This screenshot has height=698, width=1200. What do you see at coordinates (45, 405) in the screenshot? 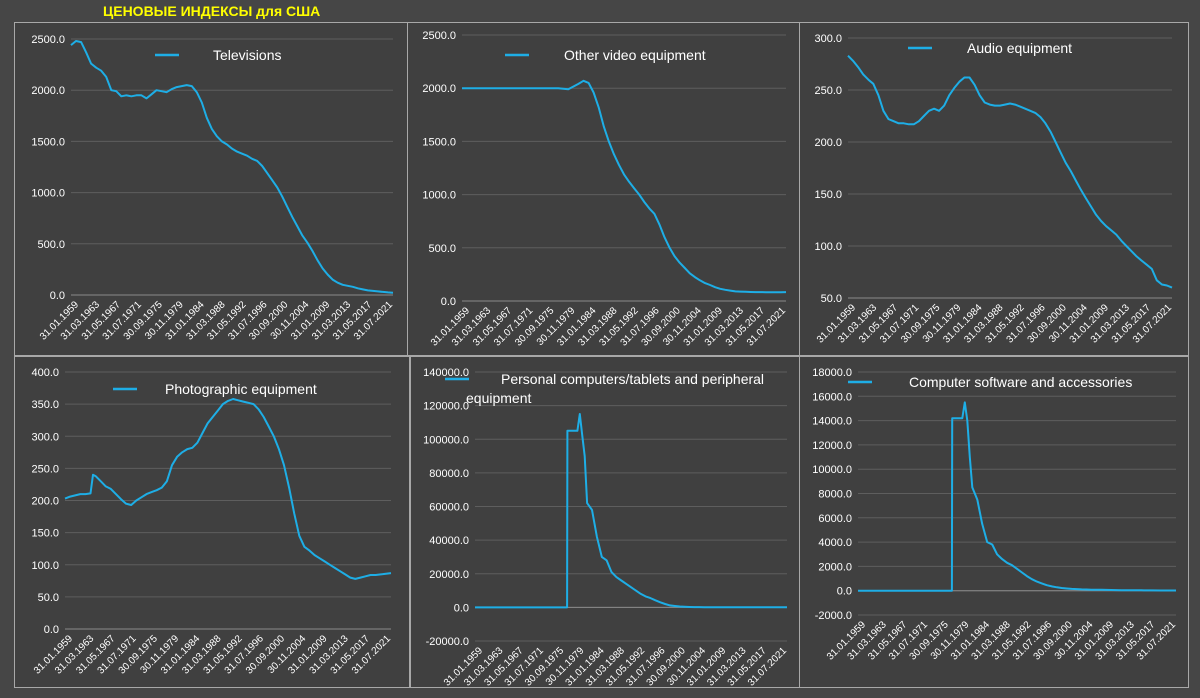
I see `y-tick-label: 350.0` at bounding box center [45, 405].